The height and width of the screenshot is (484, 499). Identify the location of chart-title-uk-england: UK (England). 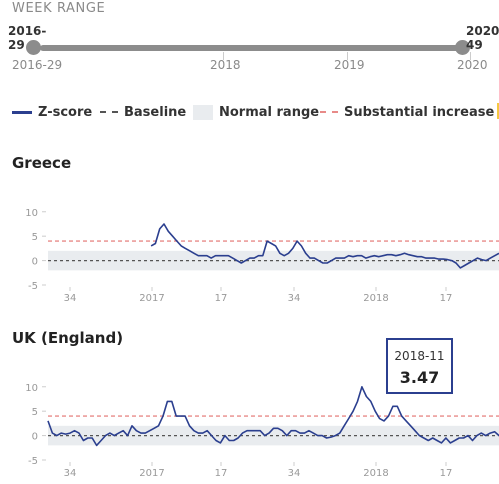
(68, 338).